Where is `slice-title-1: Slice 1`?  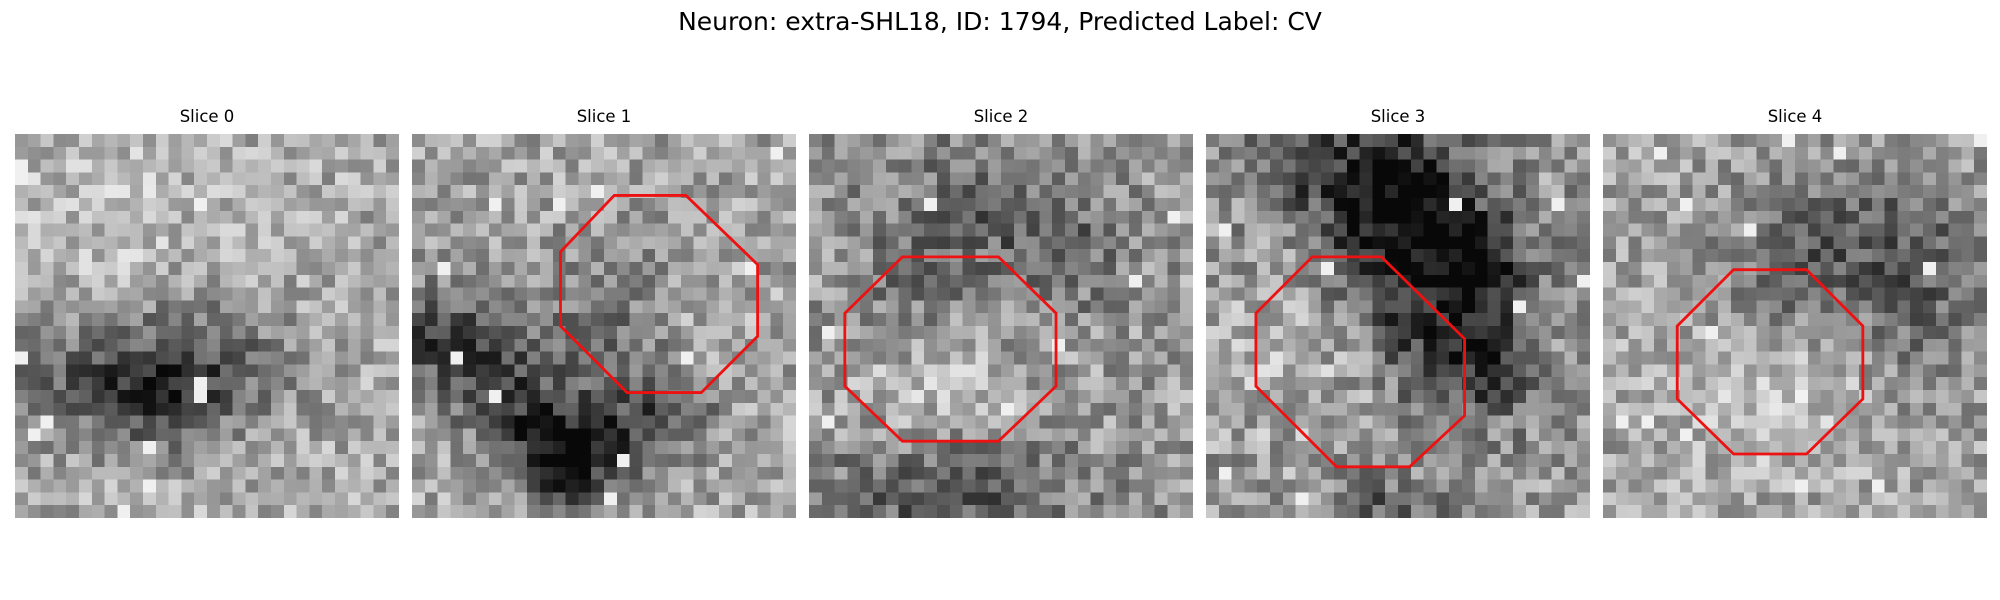 slice-title-1: Slice 1 is located at coordinates (604, 116).